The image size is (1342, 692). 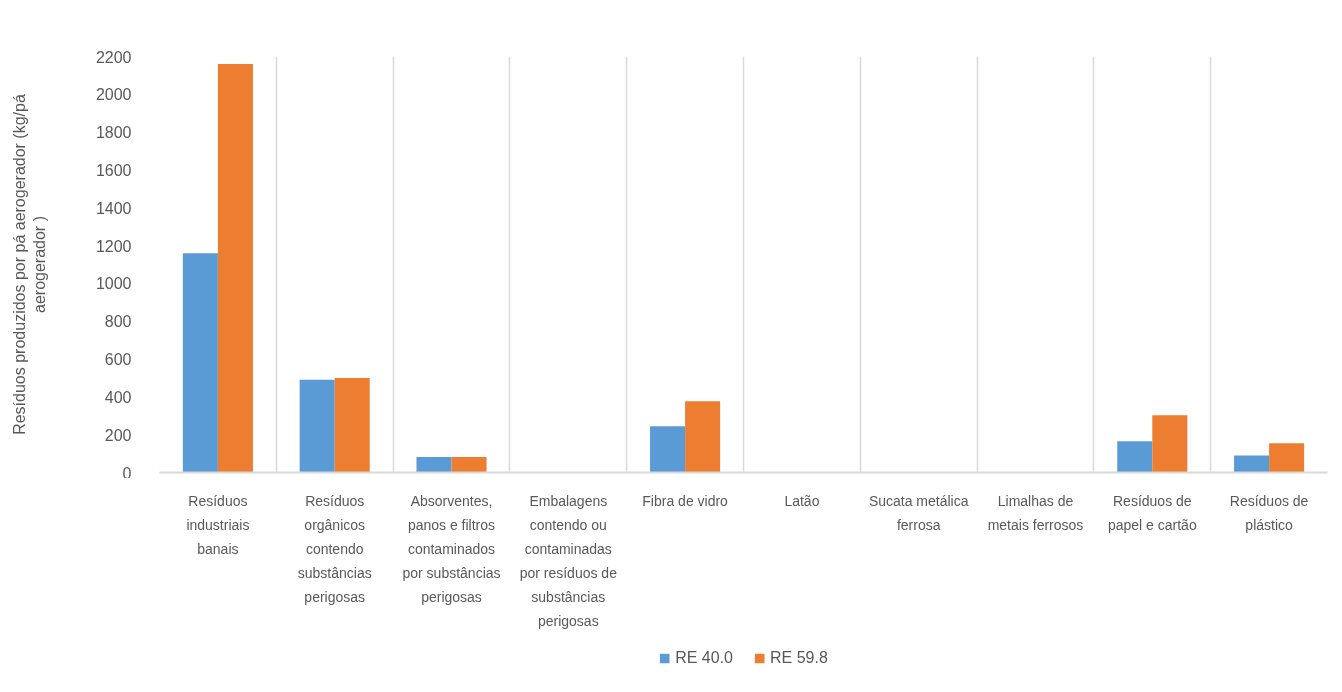 I want to click on y-tick-label: 1600, so click(x=113, y=170).